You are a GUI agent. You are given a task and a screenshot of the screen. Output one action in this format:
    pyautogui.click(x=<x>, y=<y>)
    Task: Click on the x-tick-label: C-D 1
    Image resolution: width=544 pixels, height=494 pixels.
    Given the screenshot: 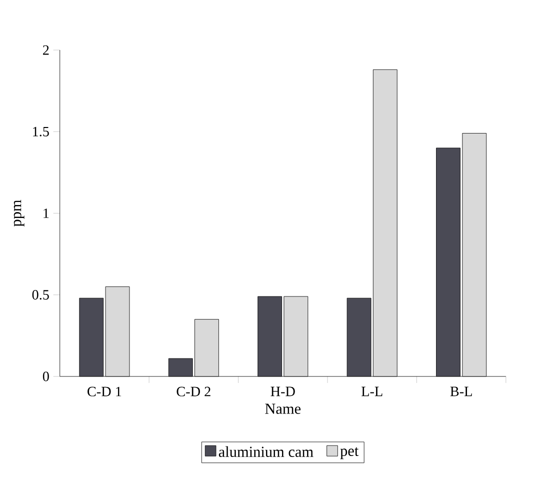 What is the action you would take?
    pyautogui.click(x=105, y=391)
    